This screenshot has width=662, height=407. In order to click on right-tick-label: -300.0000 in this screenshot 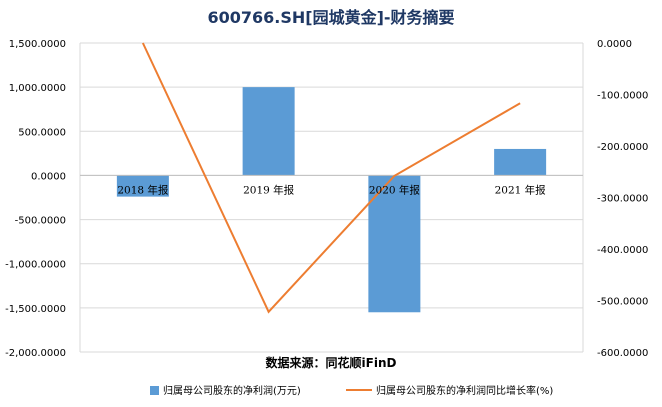, I will do `click(622, 199)`.